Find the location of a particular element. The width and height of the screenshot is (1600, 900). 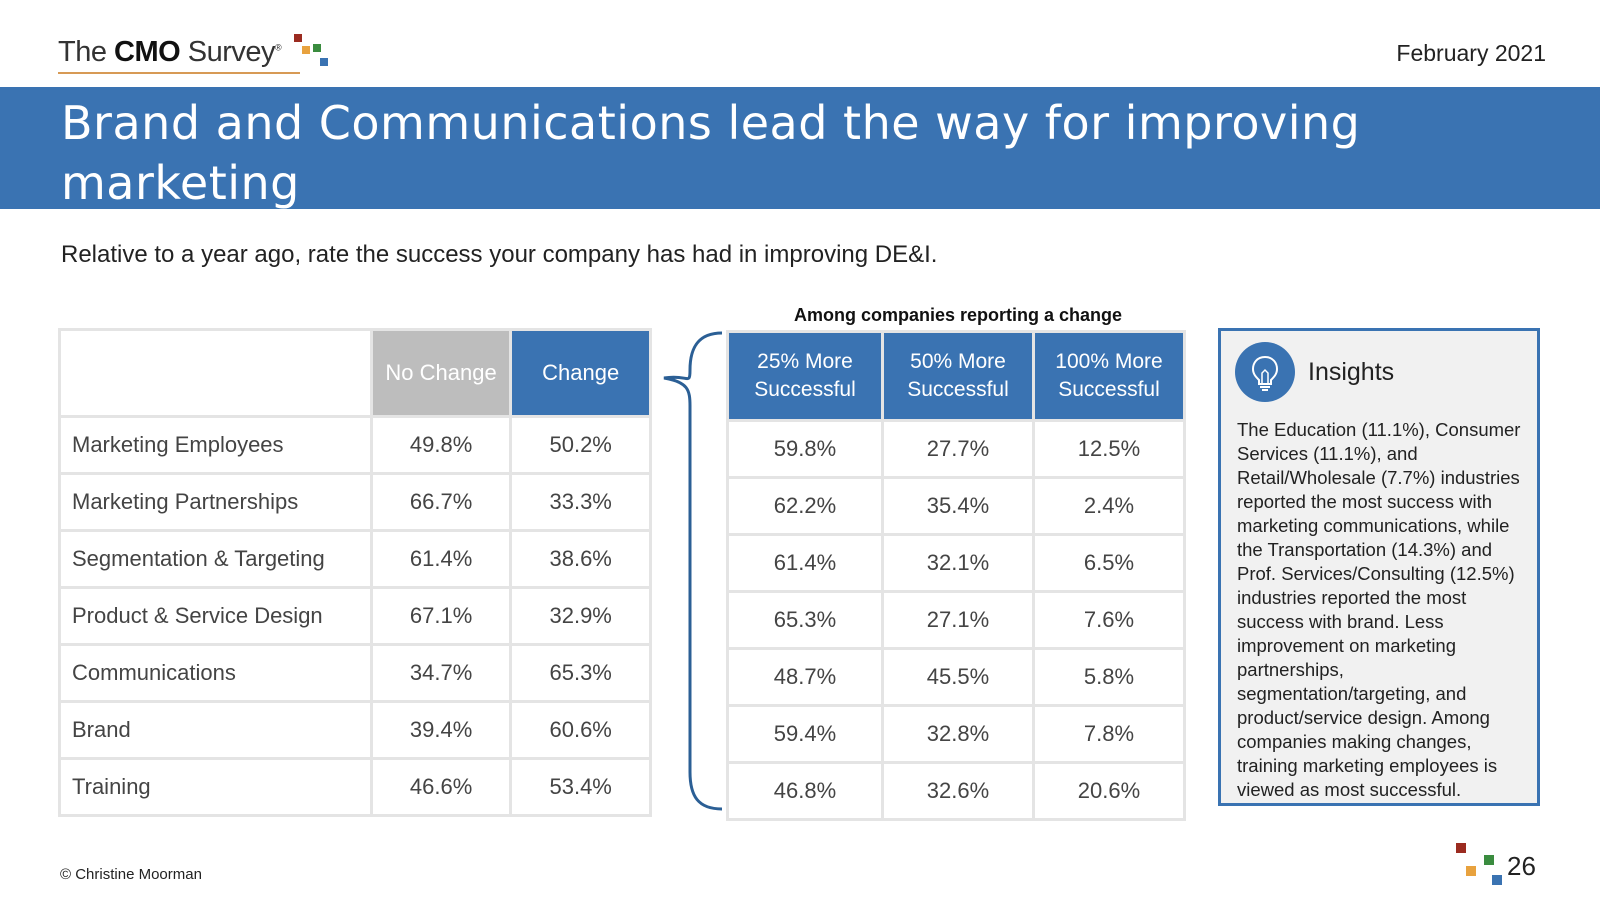

table-row: Brand 39.4% 60.6% is located at coordinates (355, 730).